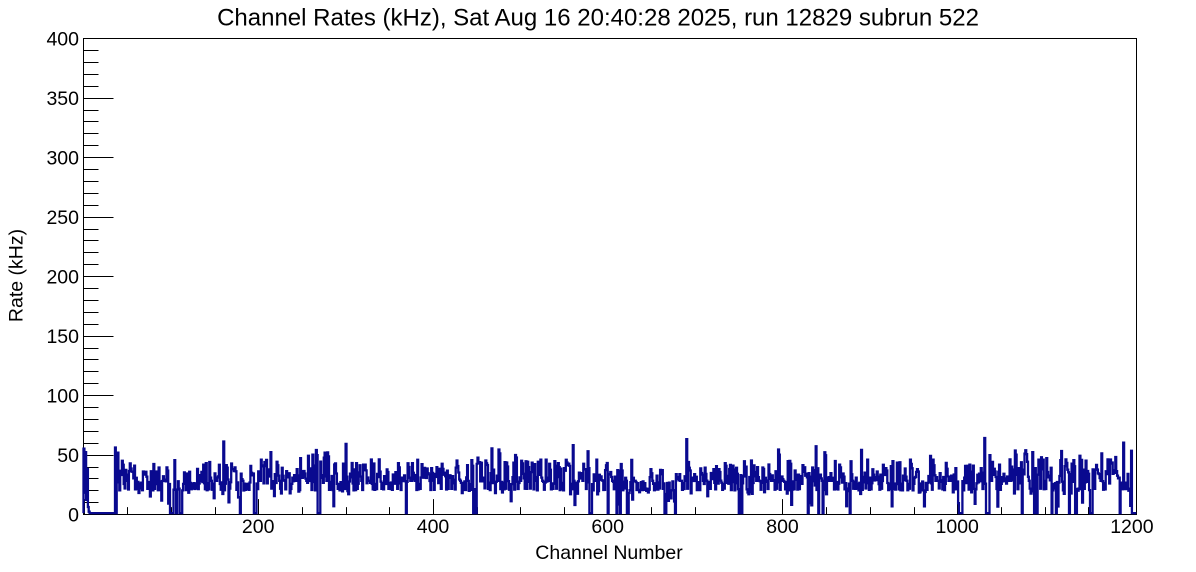 This screenshot has height=572, width=1196. What do you see at coordinates (958, 527) in the screenshot?
I see `svg-text: 1000` at bounding box center [958, 527].